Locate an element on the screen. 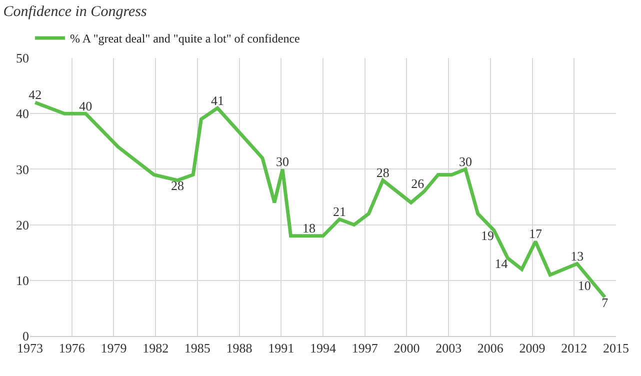  chart-title: Confidence in Congress is located at coordinates (75, 12).